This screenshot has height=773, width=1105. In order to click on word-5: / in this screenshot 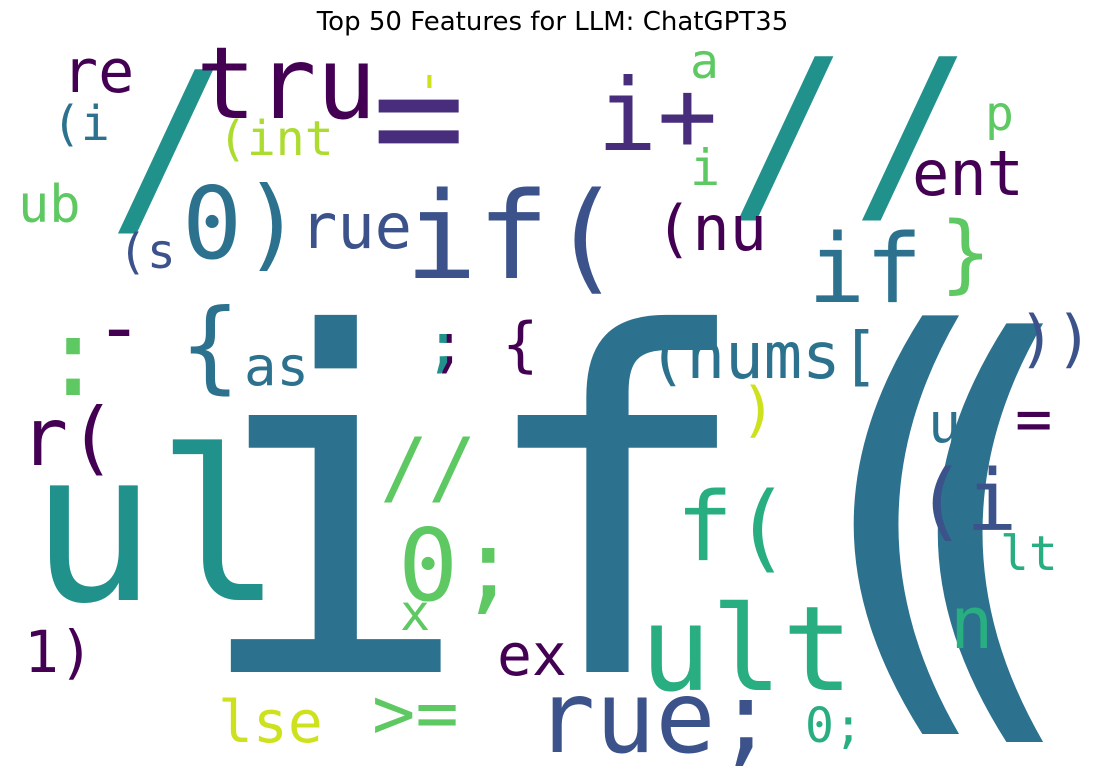, I will do `click(788, 133)`.